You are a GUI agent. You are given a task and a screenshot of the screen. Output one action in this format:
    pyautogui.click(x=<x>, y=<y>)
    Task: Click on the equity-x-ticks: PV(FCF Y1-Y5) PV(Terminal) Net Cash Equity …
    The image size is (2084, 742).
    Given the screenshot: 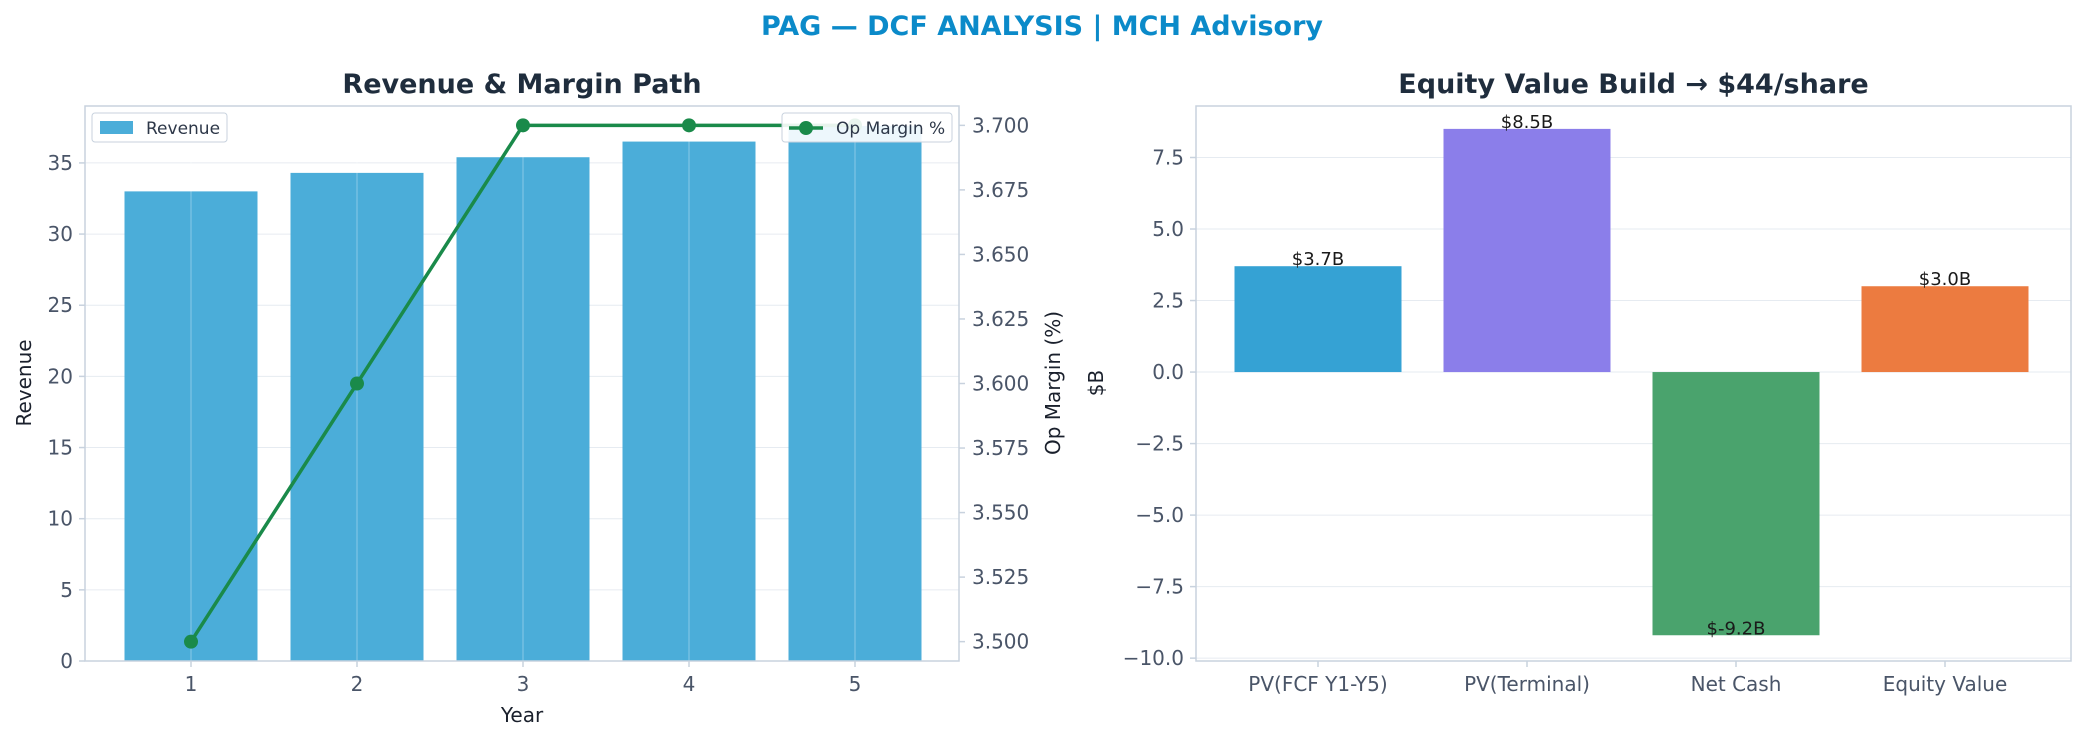 What is the action you would take?
    pyautogui.click(x=1627, y=678)
    